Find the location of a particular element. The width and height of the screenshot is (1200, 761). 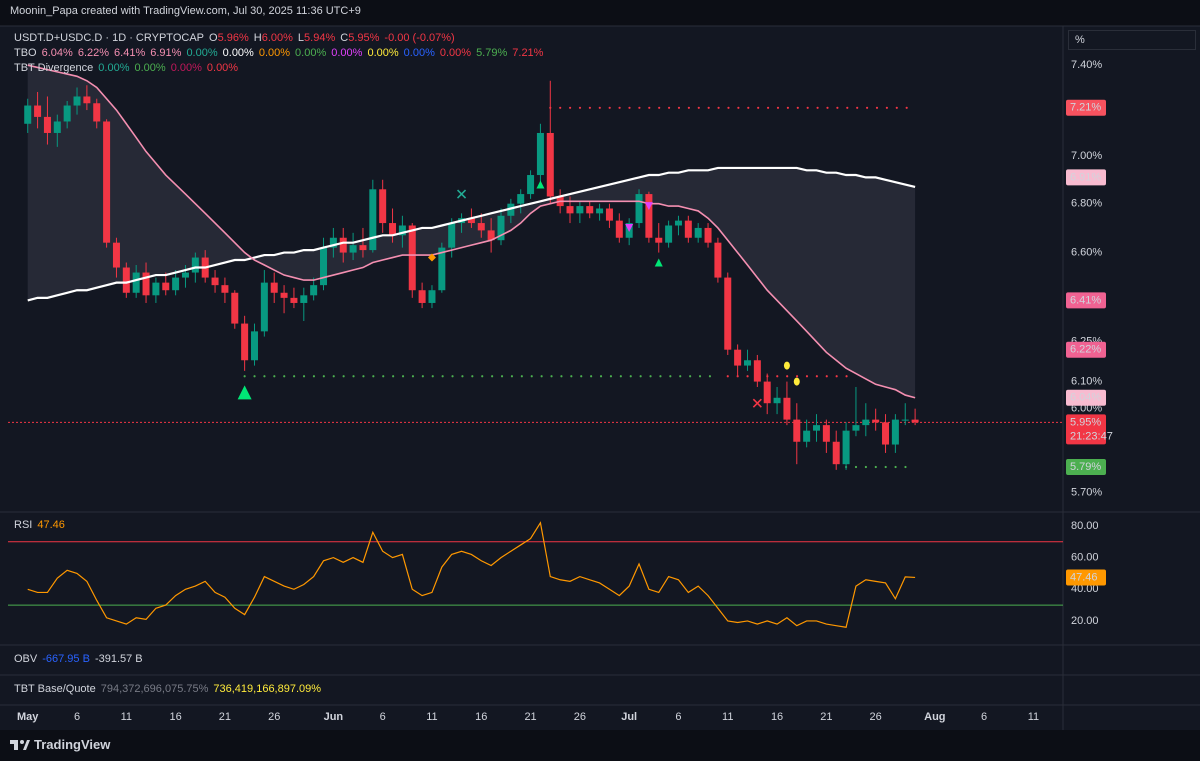

y-tick-label: 6.60% is located at coordinates (1086, 252).